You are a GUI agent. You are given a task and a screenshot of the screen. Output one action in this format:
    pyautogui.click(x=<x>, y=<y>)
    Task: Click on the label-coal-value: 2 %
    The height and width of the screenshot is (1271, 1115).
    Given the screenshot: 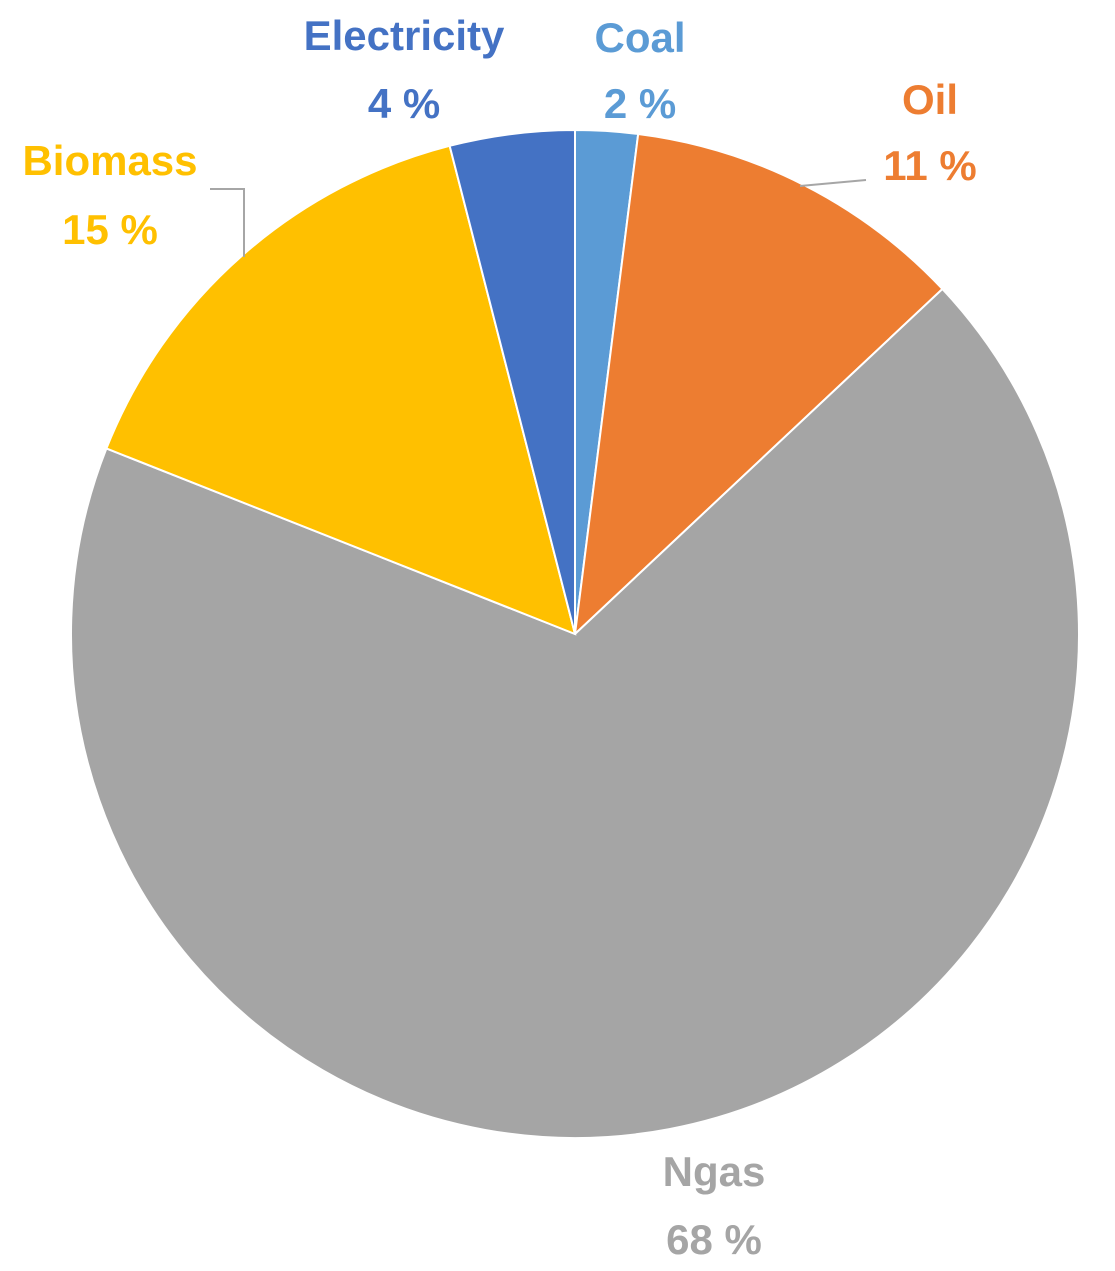 What is the action you would take?
    pyautogui.click(x=640, y=103)
    